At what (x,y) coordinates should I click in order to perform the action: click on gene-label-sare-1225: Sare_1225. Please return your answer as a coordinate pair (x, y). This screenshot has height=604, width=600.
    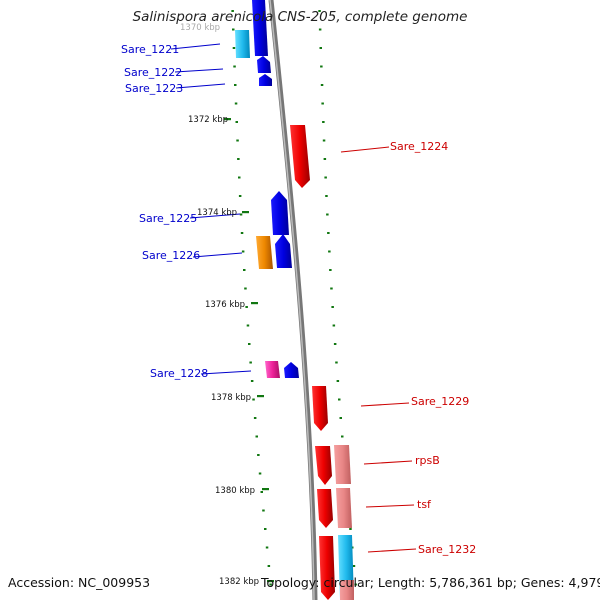
    Looking at the image, I should click on (168, 218).